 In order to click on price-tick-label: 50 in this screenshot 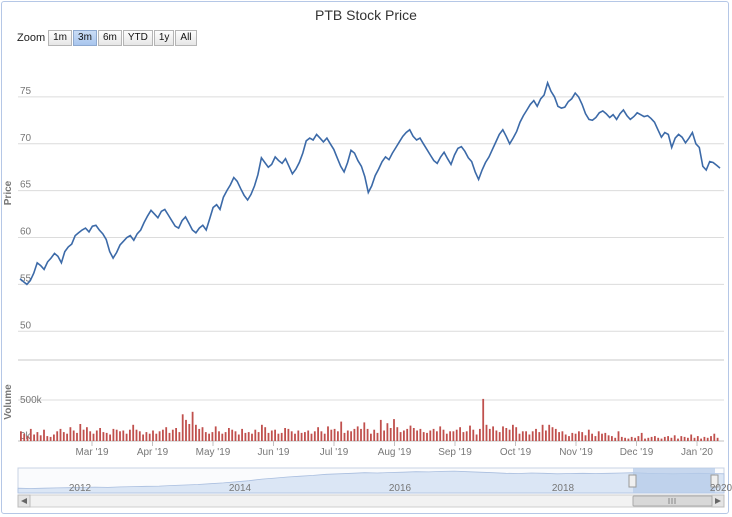, I will do `click(26, 325)`.